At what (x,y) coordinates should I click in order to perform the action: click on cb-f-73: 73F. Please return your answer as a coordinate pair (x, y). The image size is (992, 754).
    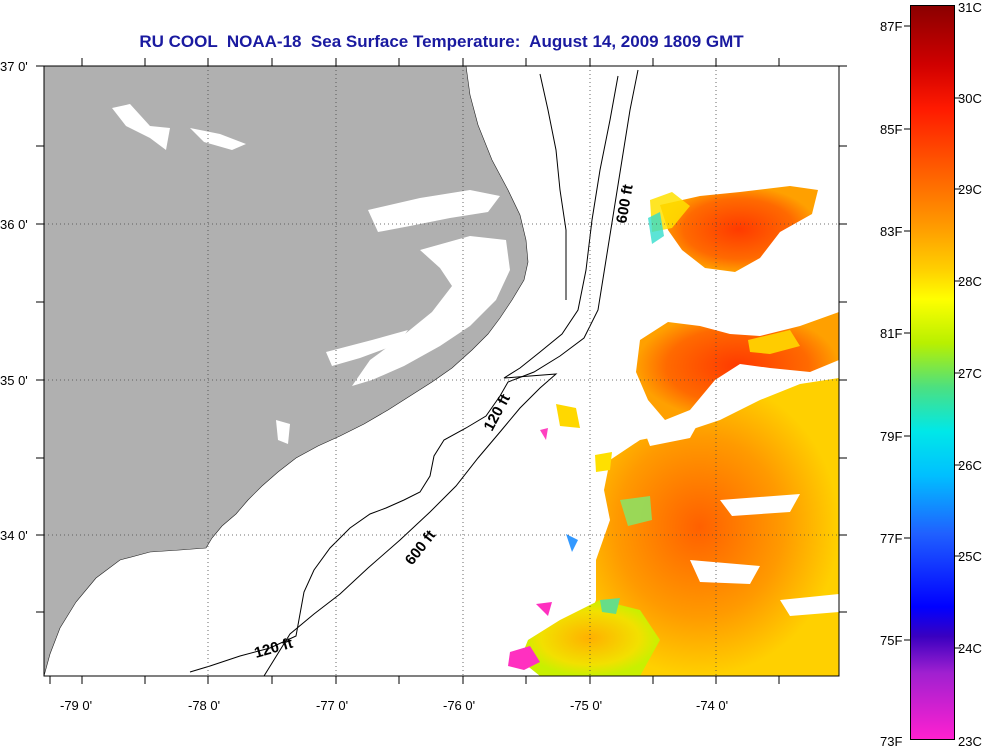
    Looking at the image, I should click on (891, 741).